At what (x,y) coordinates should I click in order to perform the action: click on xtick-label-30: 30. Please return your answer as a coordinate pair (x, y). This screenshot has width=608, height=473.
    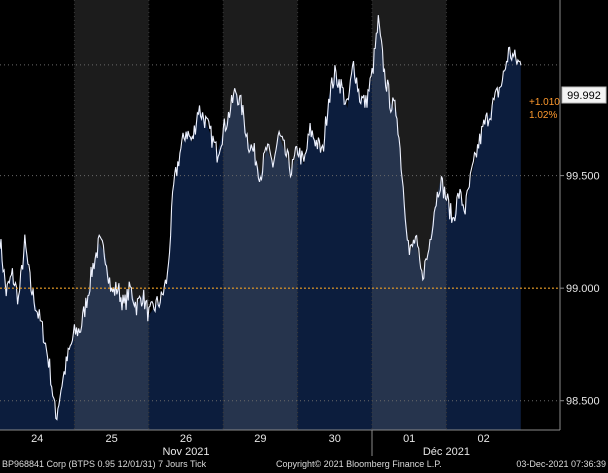
    Looking at the image, I should click on (335, 439).